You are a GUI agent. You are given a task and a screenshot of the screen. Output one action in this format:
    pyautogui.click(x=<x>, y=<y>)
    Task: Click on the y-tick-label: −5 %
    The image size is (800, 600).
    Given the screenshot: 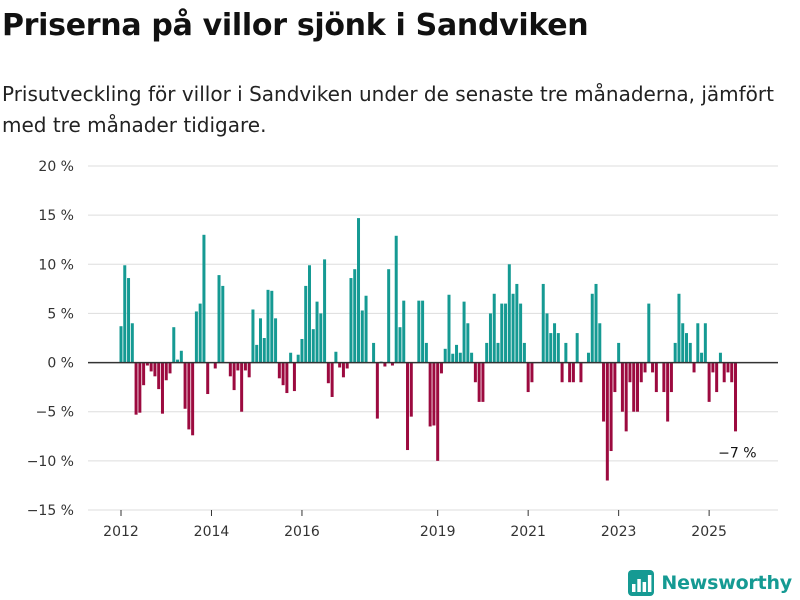 What is the action you would take?
    pyautogui.click(x=55, y=413)
    